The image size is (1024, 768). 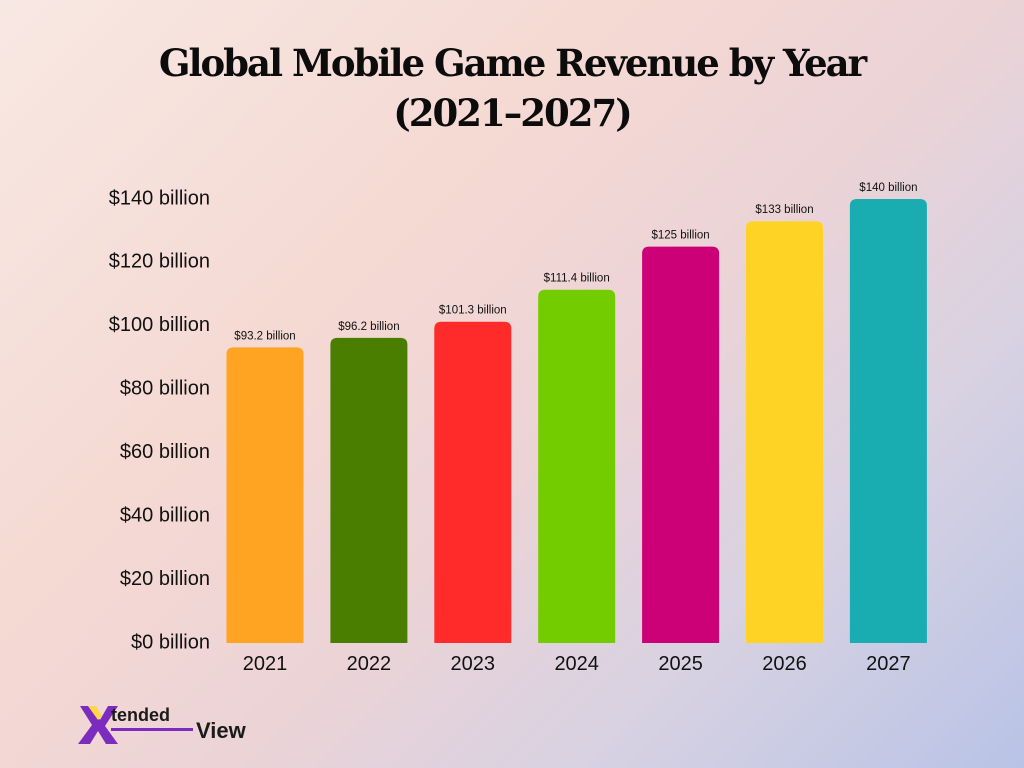 I want to click on y-tick-label: $120 billion, so click(x=159, y=262).